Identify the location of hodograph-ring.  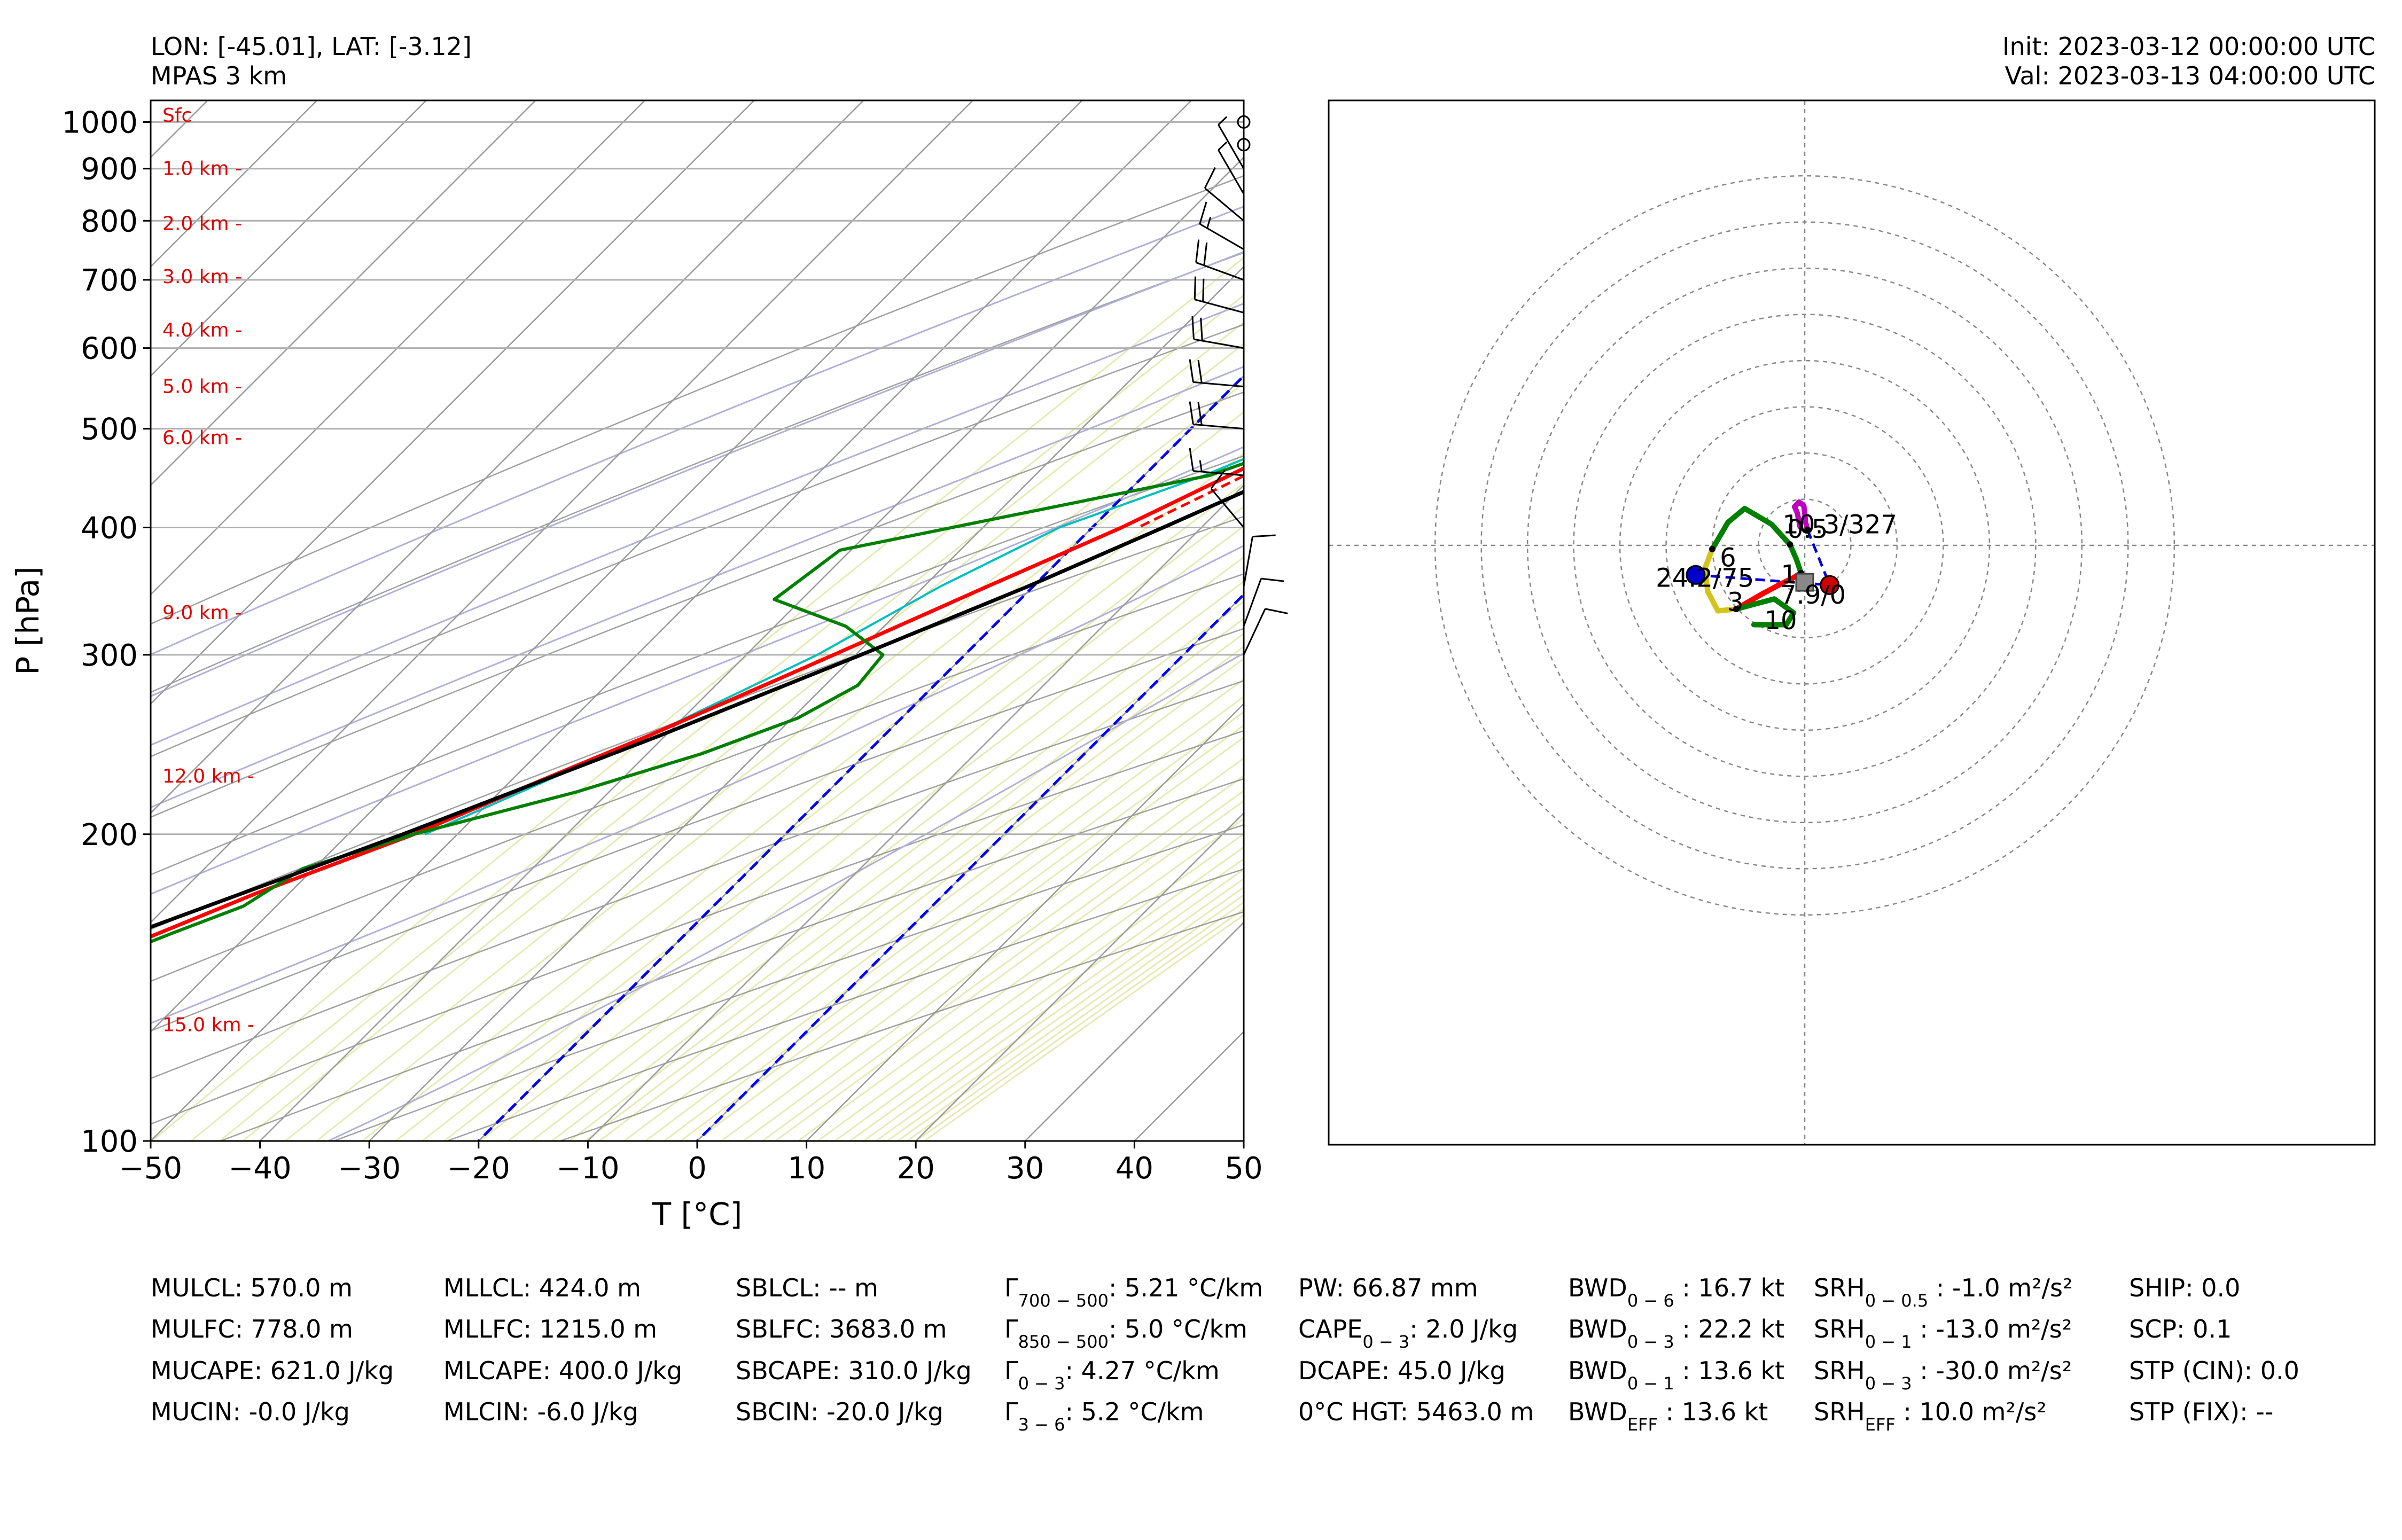
(1804, 545).